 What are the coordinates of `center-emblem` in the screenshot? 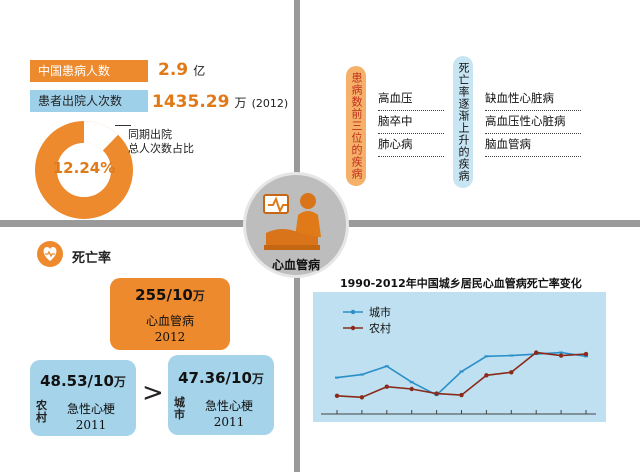 It's located at (296, 225).